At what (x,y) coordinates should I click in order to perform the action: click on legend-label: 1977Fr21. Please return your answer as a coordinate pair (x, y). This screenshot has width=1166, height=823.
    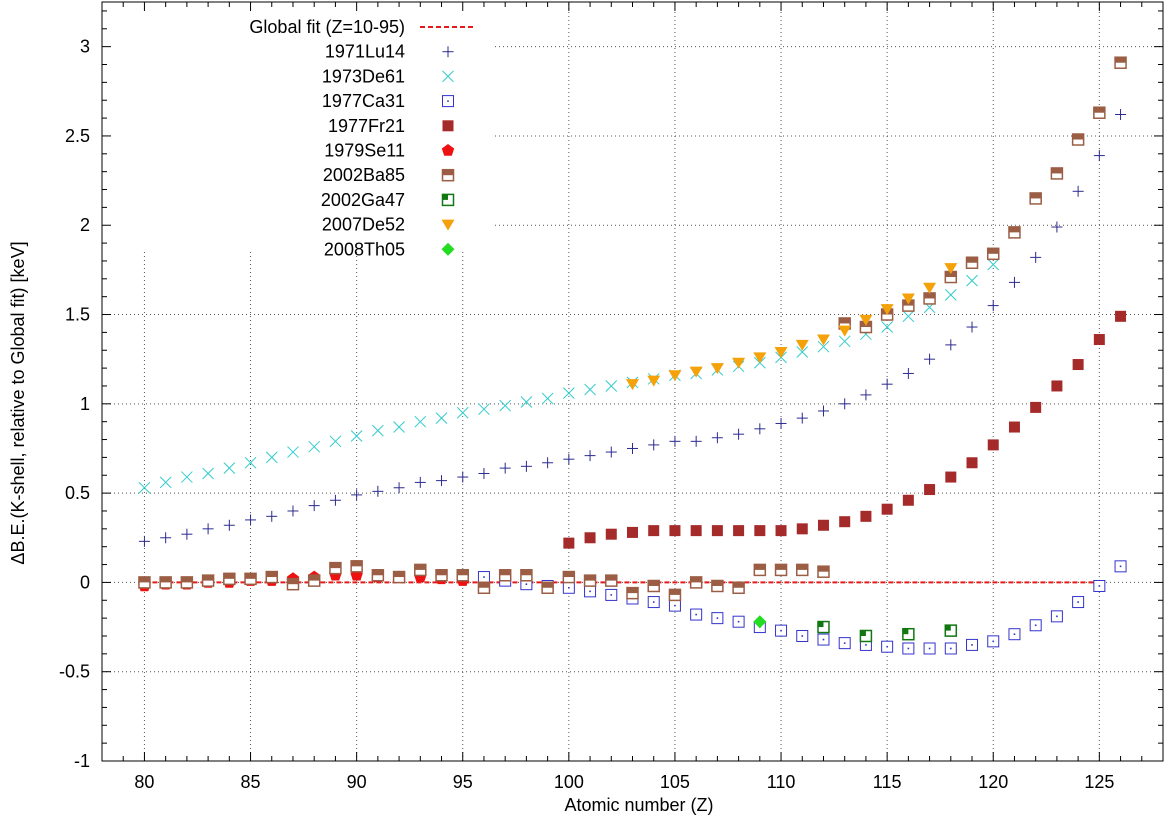
    Looking at the image, I should click on (366, 126).